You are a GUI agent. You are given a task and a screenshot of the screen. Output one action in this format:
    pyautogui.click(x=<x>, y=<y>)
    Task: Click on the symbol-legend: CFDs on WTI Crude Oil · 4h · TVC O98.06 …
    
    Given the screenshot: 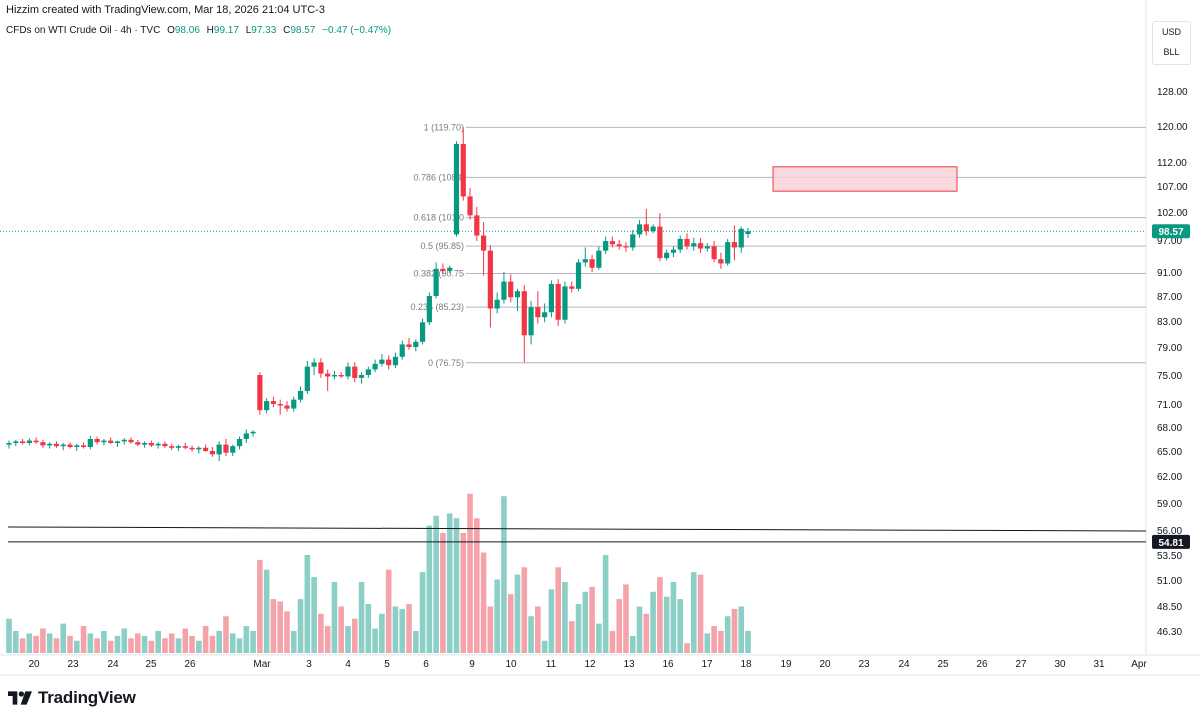 What is the action you would take?
    pyautogui.click(x=198, y=30)
    